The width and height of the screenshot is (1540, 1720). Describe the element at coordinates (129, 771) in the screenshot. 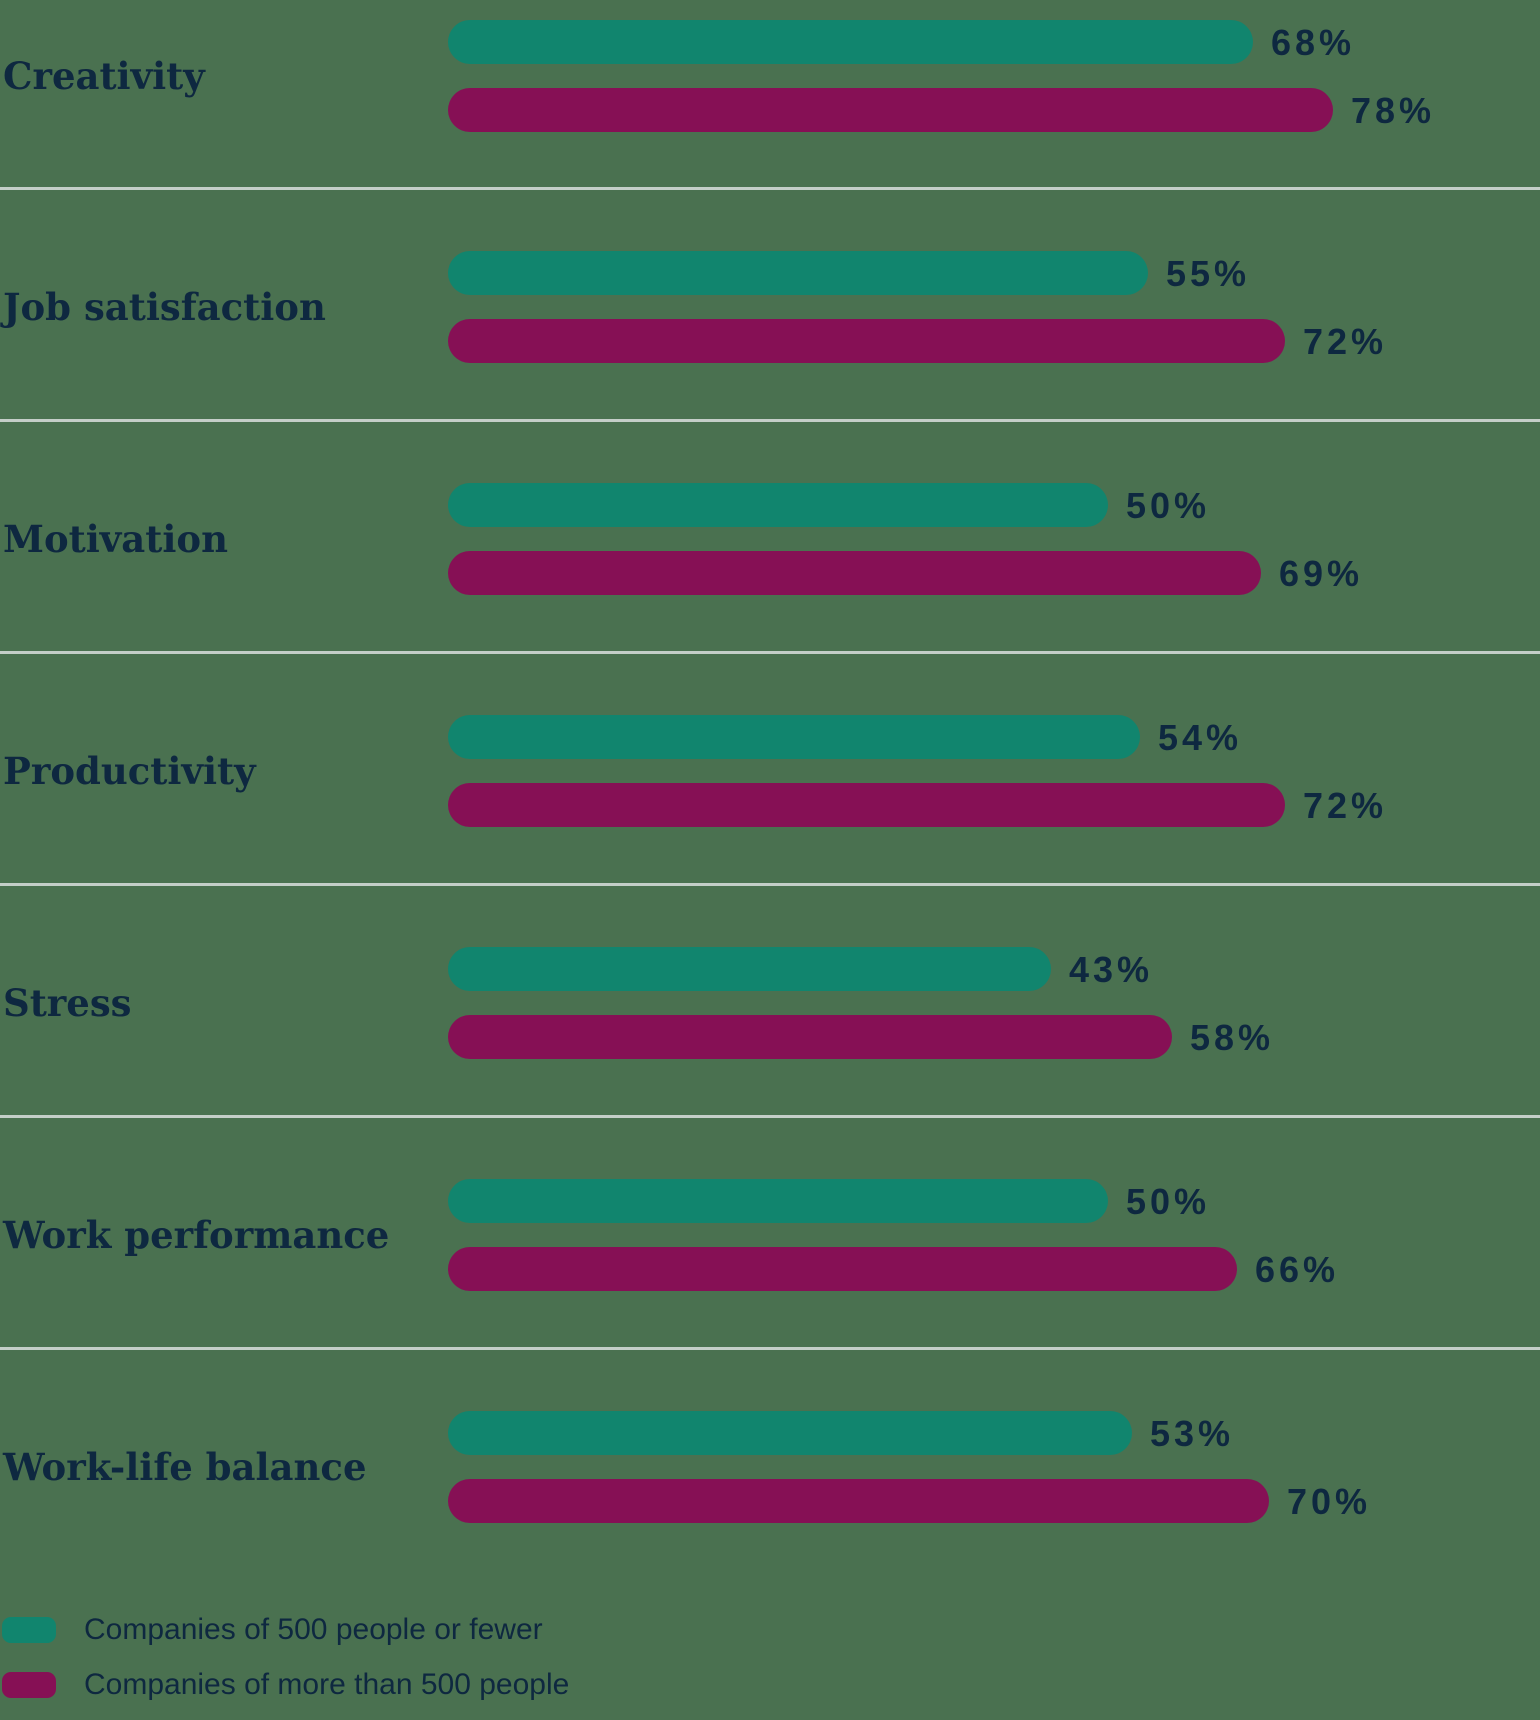

I see `category-label: Productivity` at that location.